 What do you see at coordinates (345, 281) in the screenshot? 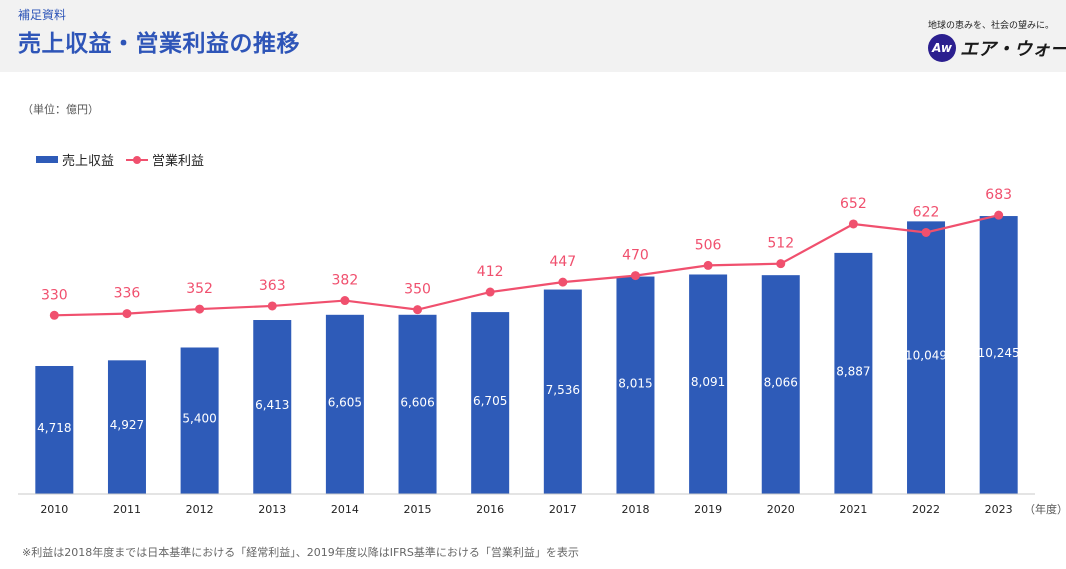
I see `profit-data-label: 382` at bounding box center [345, 281].